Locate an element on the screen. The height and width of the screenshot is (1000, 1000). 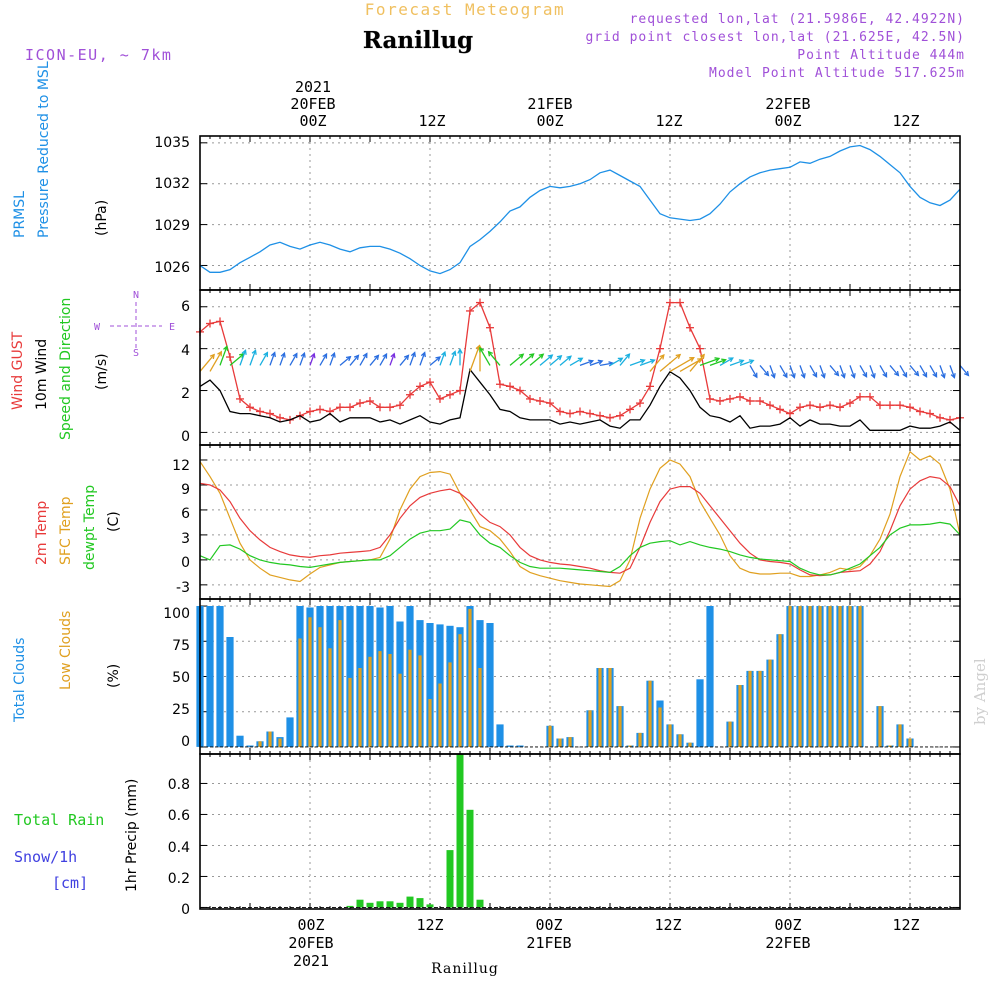
tick-p04: 0.4 is located at coordinates (179, 848).